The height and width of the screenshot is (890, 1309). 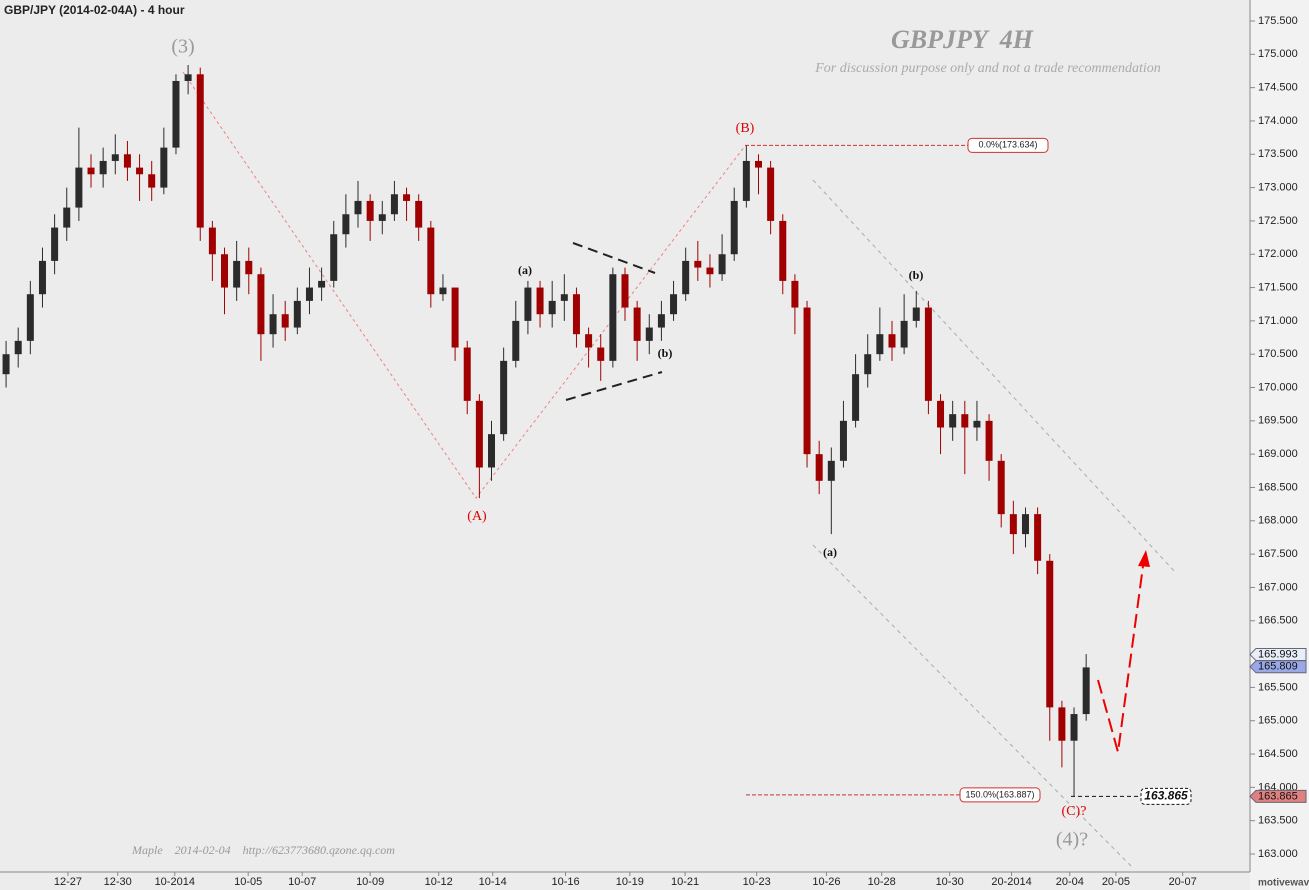 What do you see at coordinates (1278, 487) in the screenshot?
I see `y-tick-label: 168.500` at bounding box center [1278, 487].